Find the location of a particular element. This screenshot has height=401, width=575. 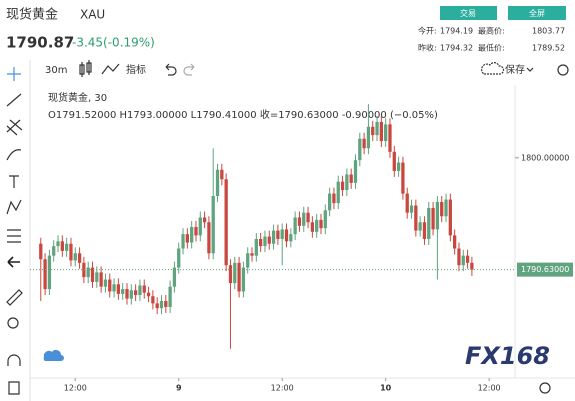

measure-tool is located at coordinates (14, 236).